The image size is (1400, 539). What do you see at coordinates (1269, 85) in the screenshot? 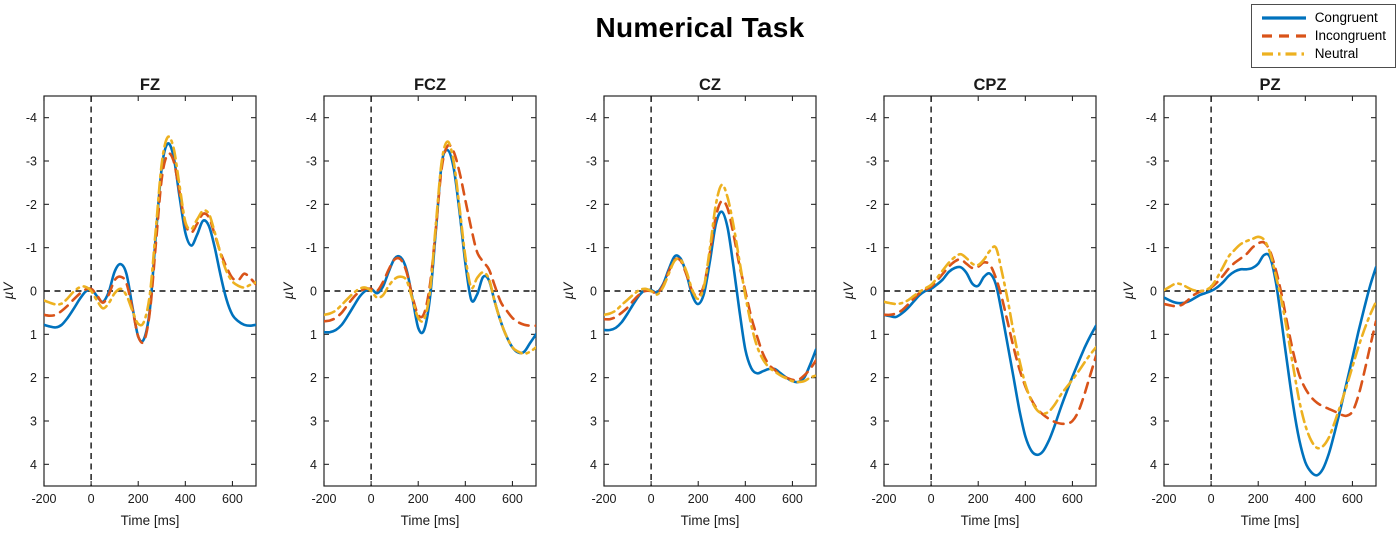
I see `subplot-title: PZ` at bounding box center [1269, 85].